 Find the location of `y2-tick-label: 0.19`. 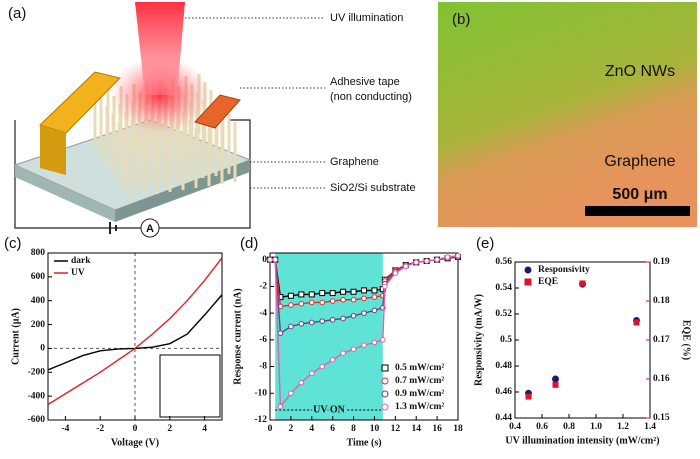

y2-tick-label: 0.19 is located at coordinates (661, 262).